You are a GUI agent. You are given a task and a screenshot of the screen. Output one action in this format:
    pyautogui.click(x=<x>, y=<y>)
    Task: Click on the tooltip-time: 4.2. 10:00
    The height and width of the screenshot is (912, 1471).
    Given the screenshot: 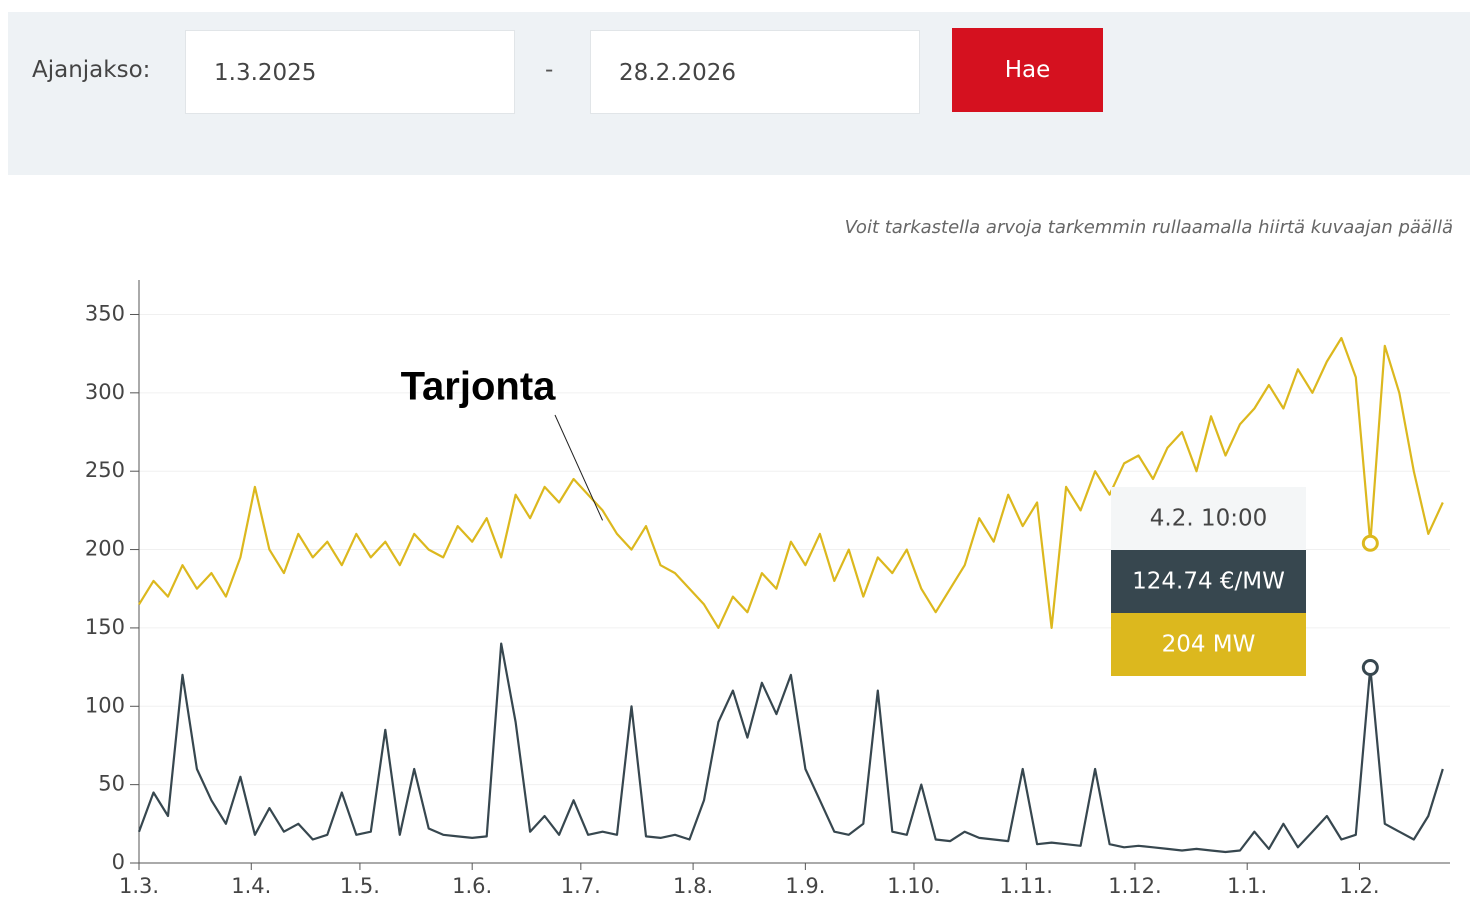 What is the action you would take?
    pyautogui.click(x=1208, y=519)
    